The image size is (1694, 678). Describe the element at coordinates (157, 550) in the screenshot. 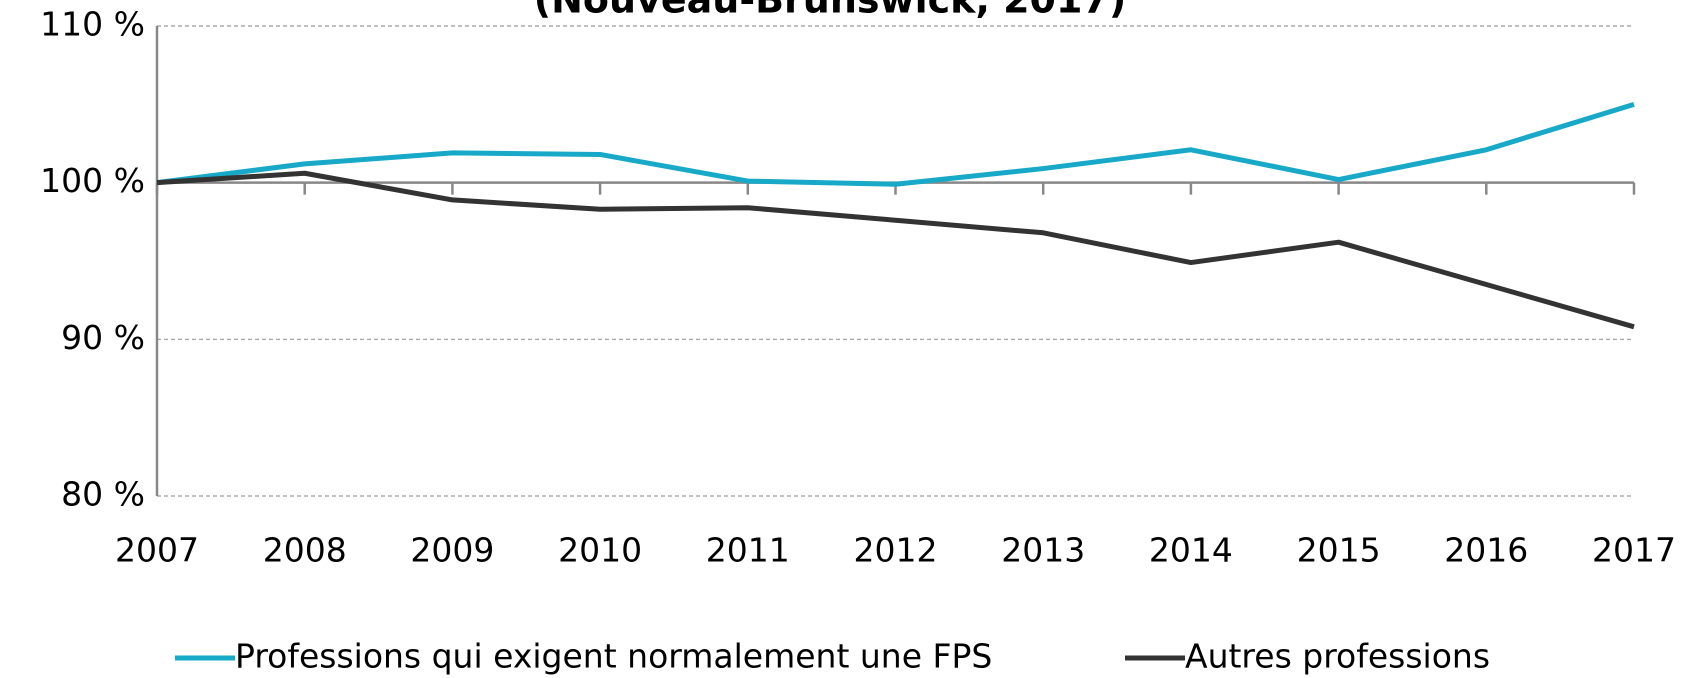

I see `x-tick-label: 2007` at that location.